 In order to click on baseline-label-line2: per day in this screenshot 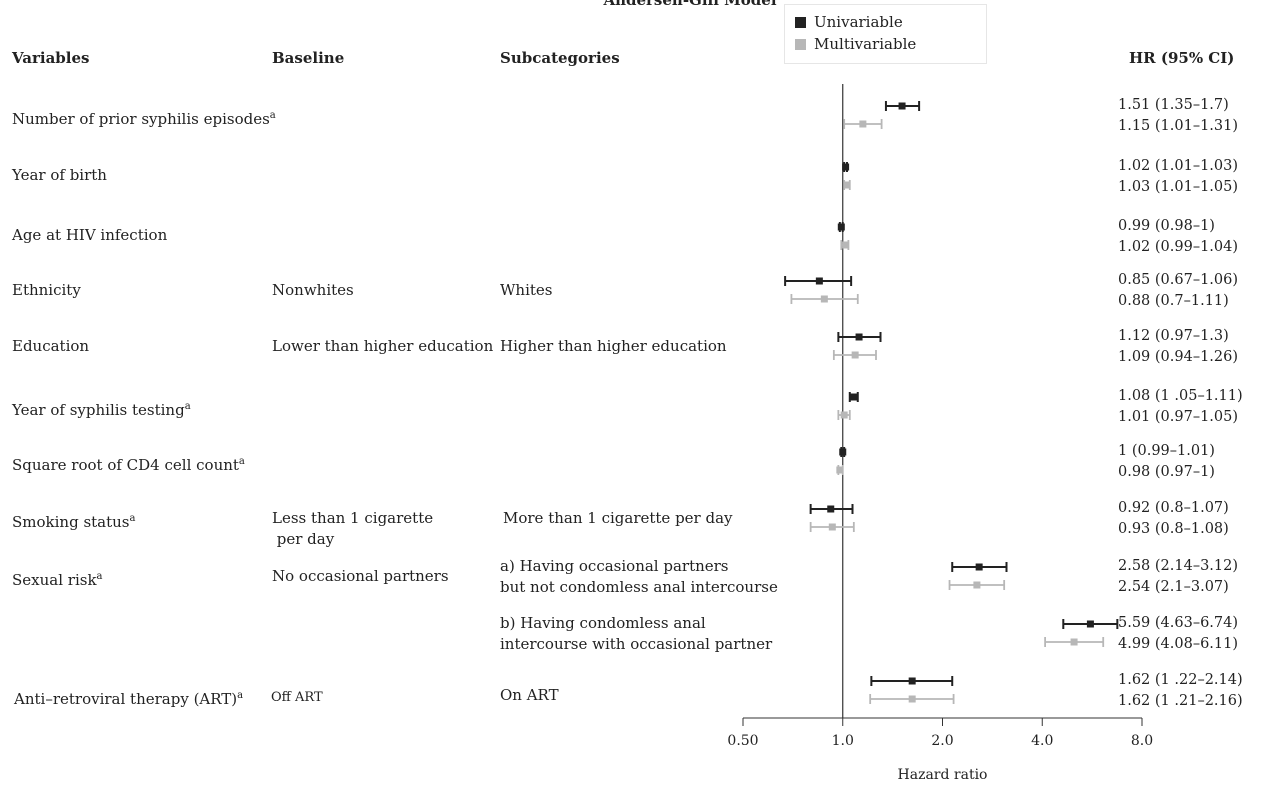, I will do `click(303, 539)`.